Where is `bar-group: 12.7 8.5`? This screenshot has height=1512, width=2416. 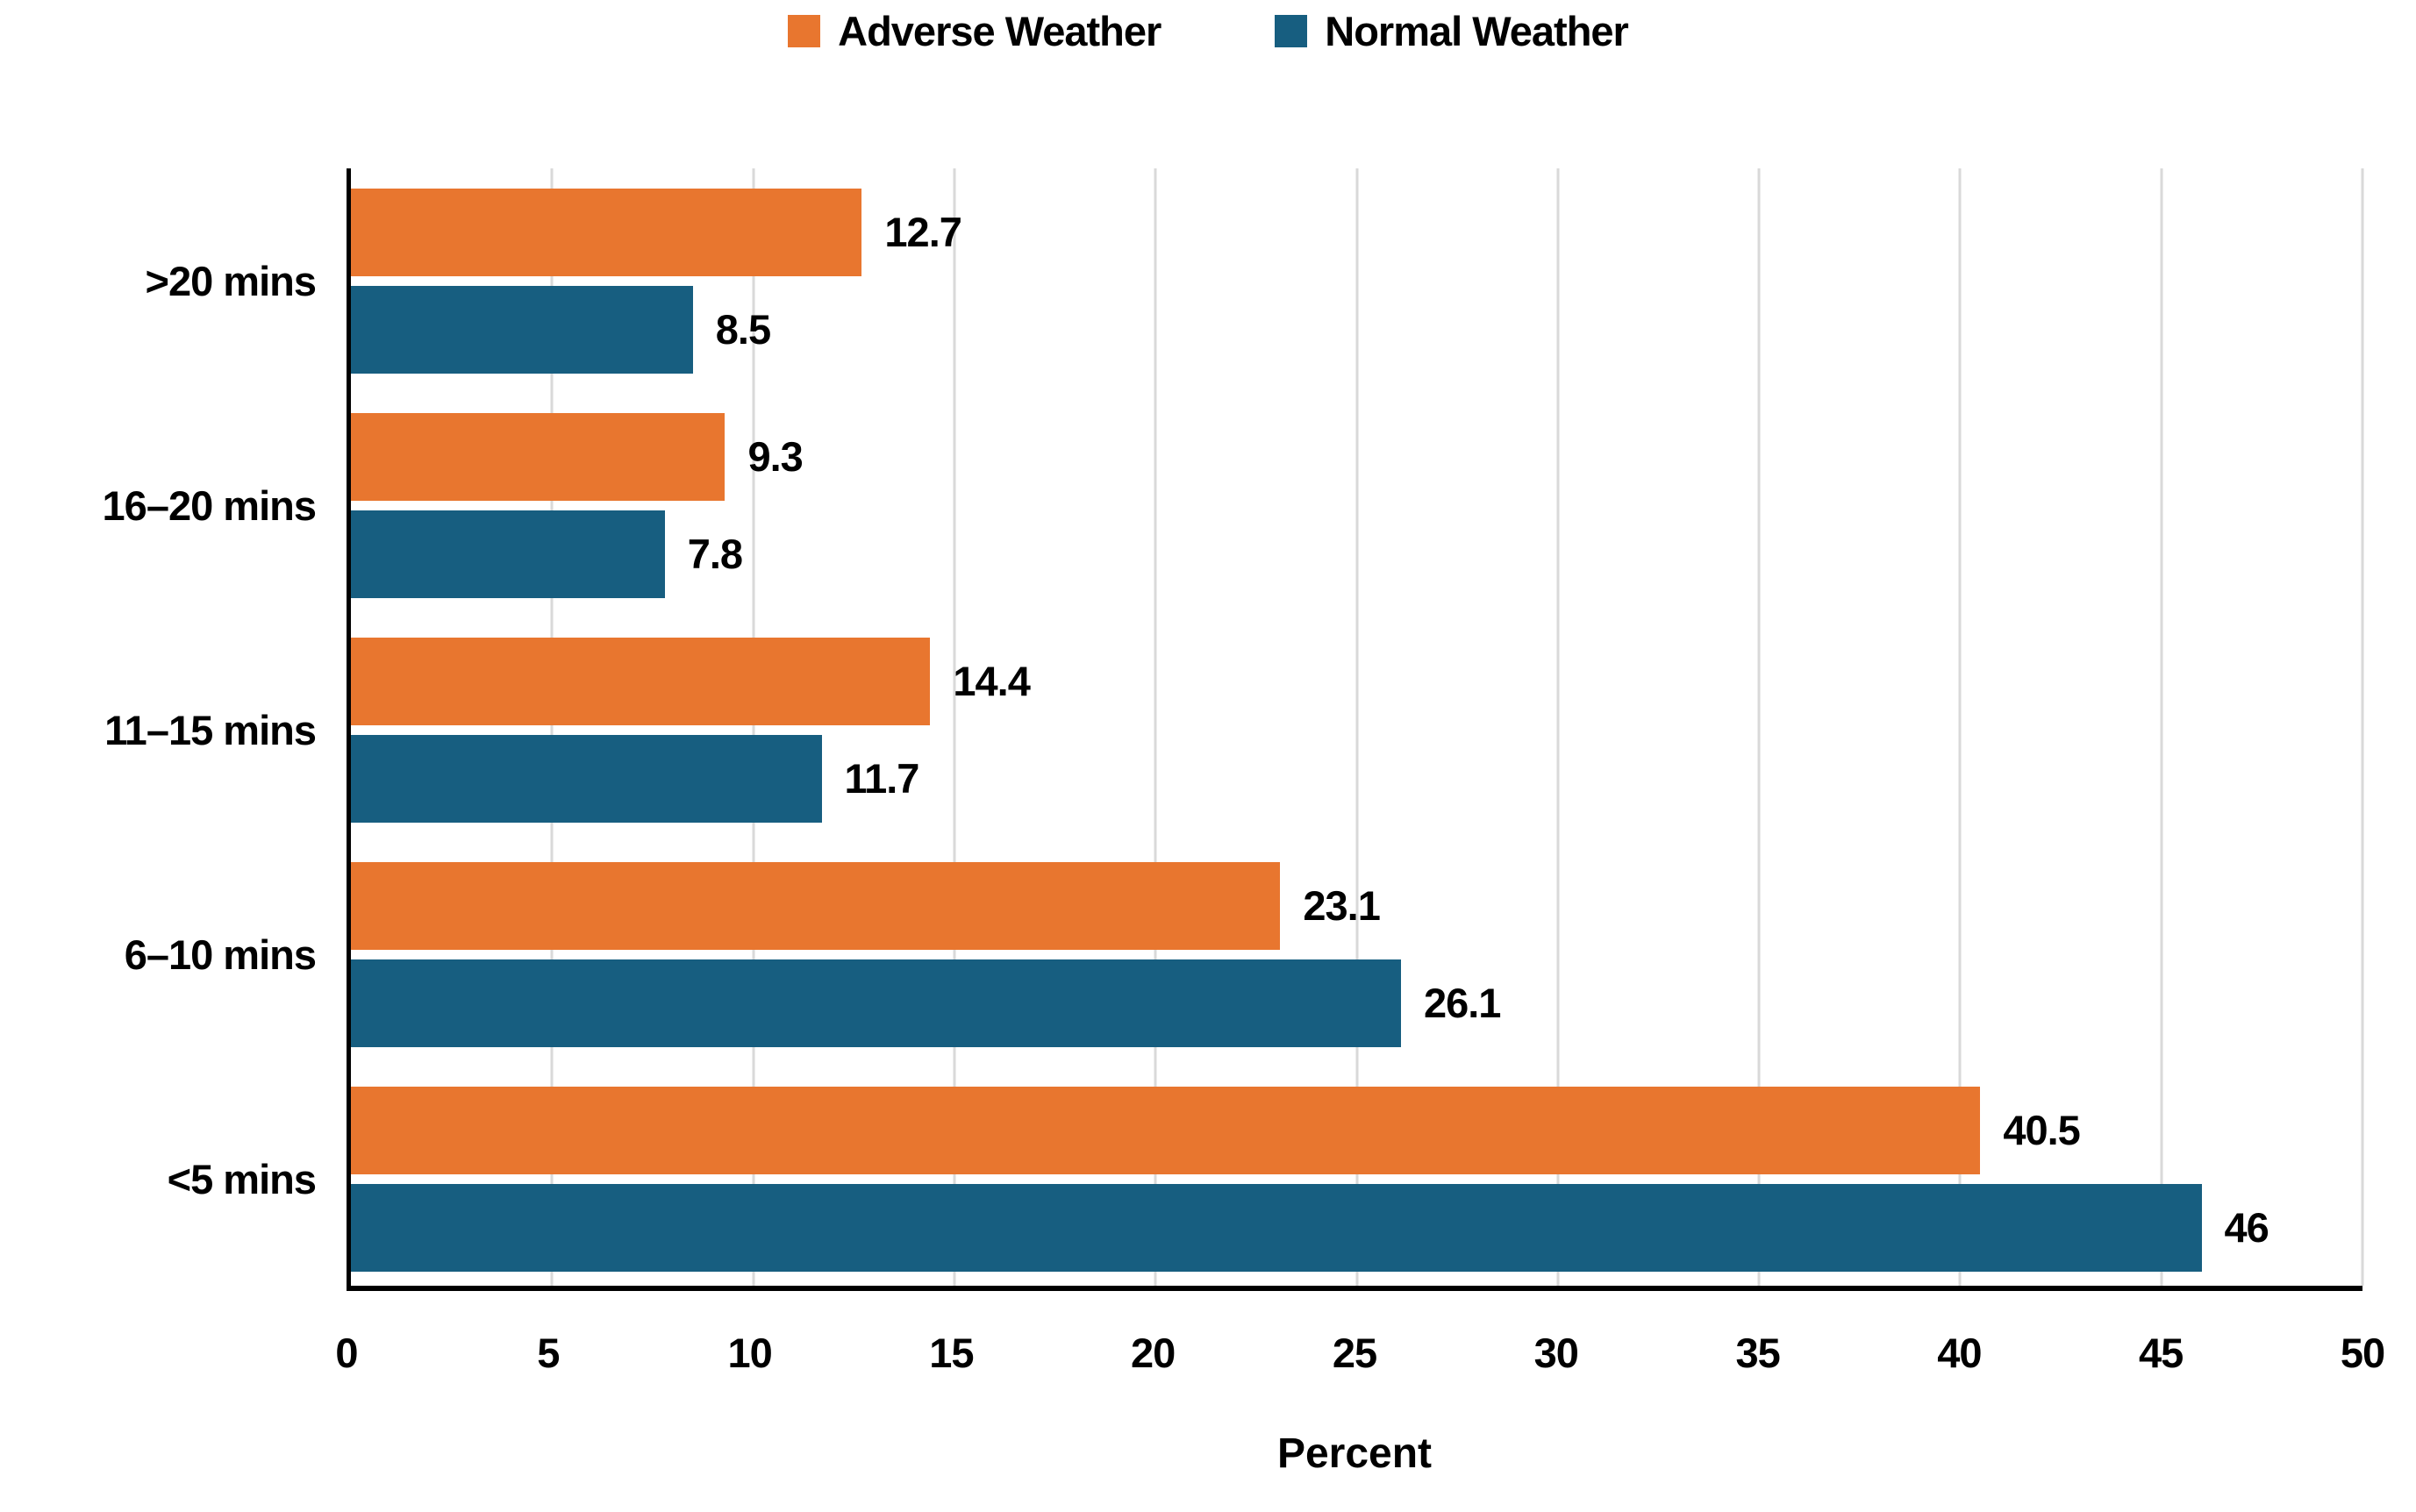
bar-group: 12.7 8.5 is located at coordinates (1357, 280).